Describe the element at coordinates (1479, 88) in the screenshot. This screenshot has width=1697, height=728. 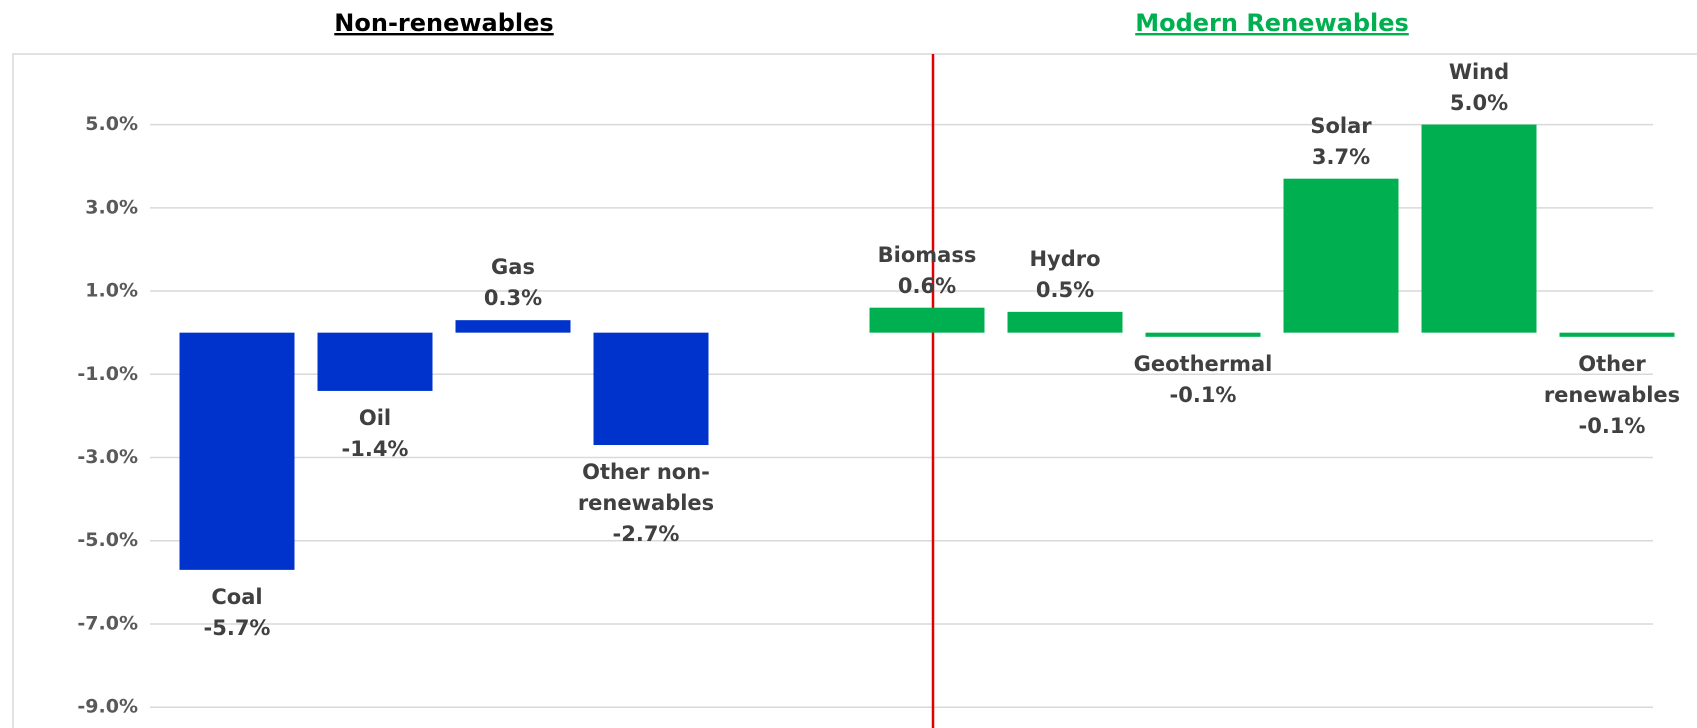
I see `bar-label: Wind 5.0%` at that location.